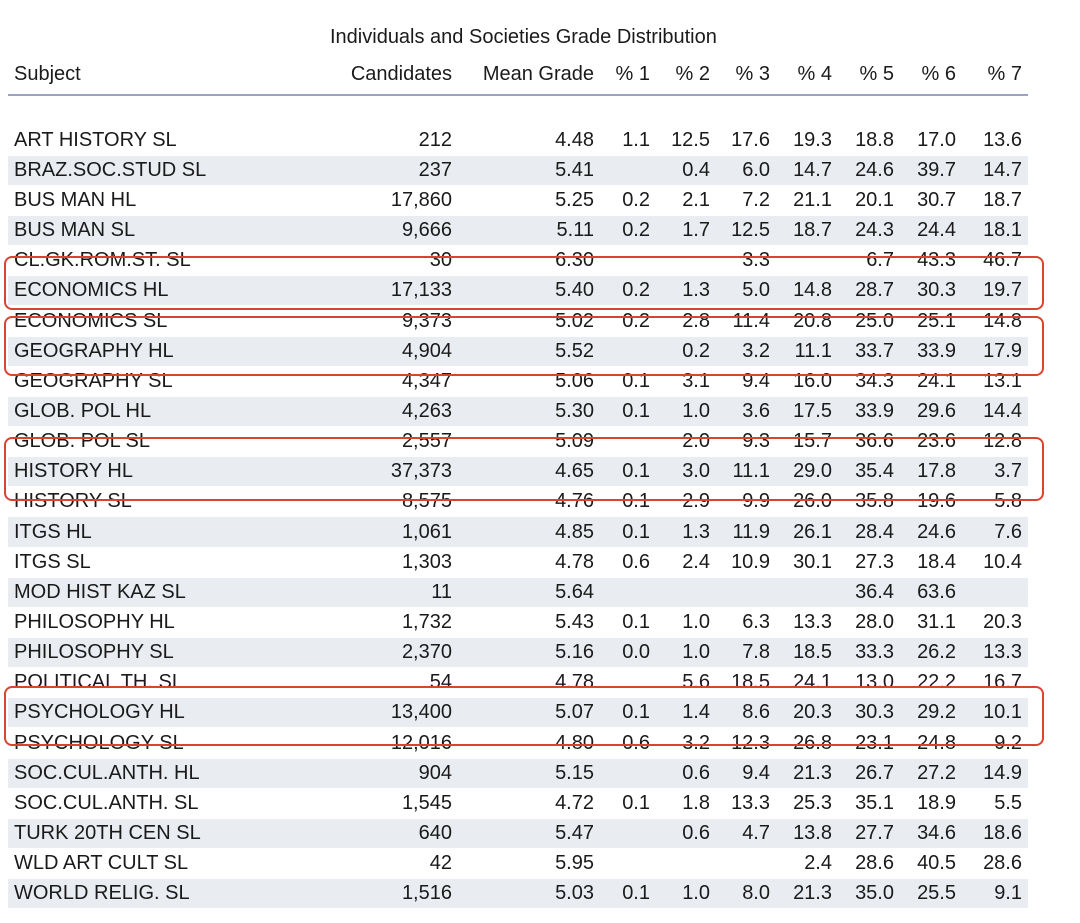 The image size is (1080, 923). I want to click on value-cell: 4.65, so click(529, 472).